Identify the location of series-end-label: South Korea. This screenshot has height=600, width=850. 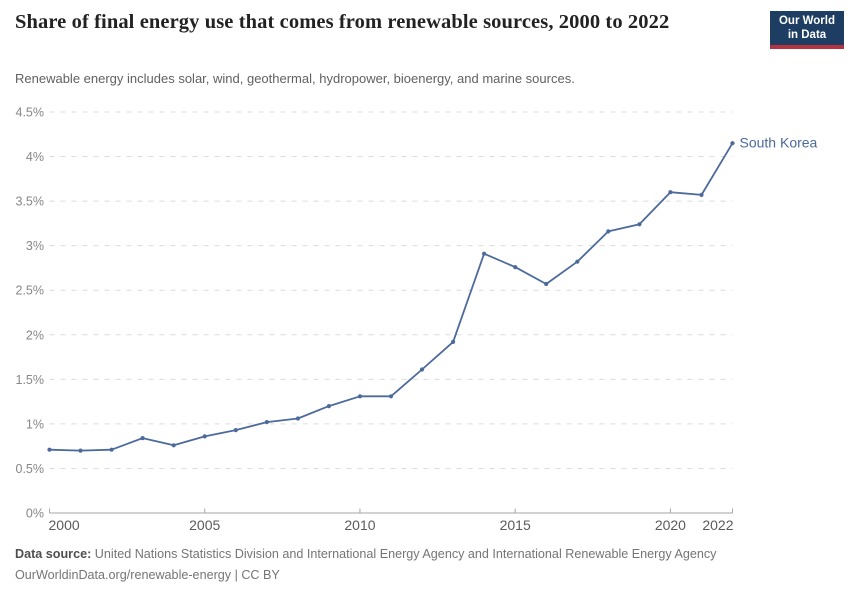
(779, 143).